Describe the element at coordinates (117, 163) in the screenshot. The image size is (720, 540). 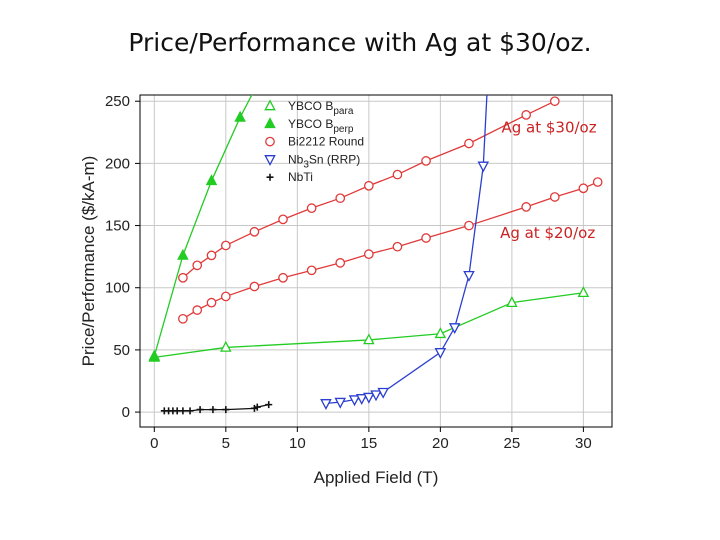
I see `y-tick-label: 200` at that location.